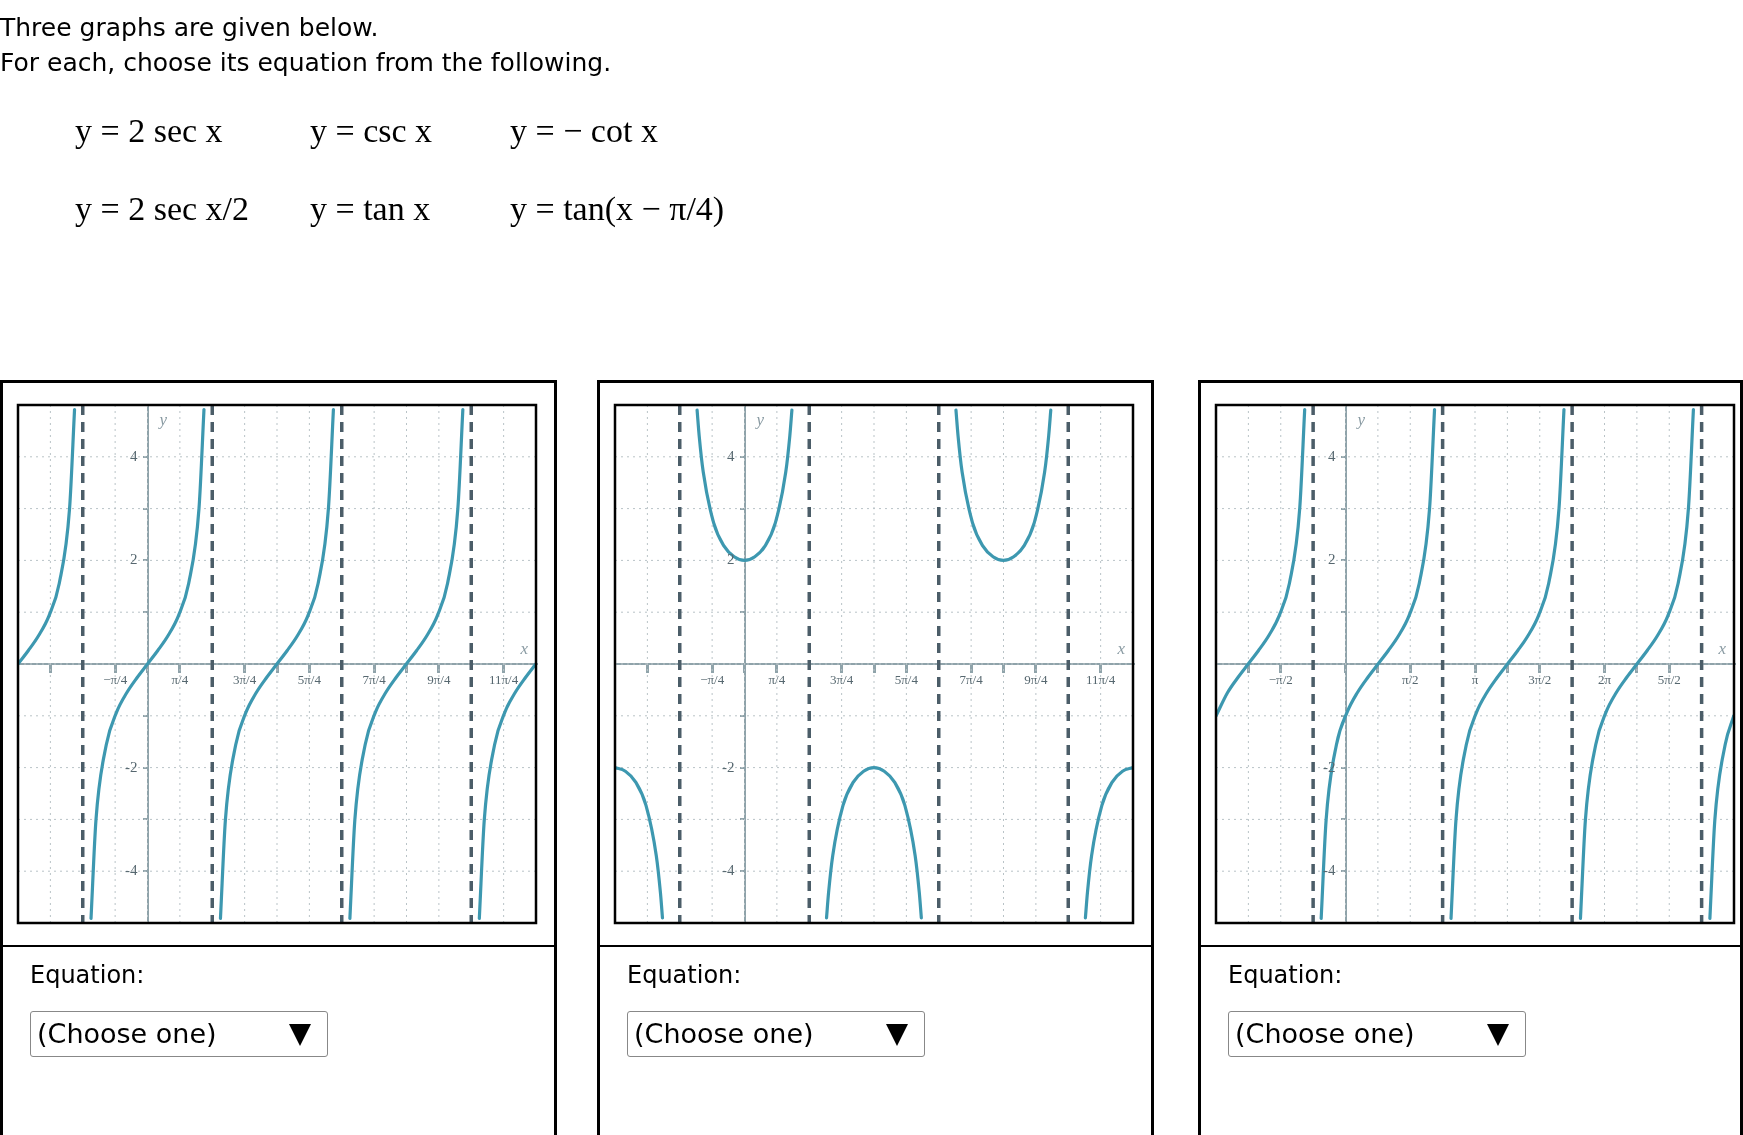  Describe the element at coordinates (372, 131) in the screenshot. I see `text: y = csc x` at that location.